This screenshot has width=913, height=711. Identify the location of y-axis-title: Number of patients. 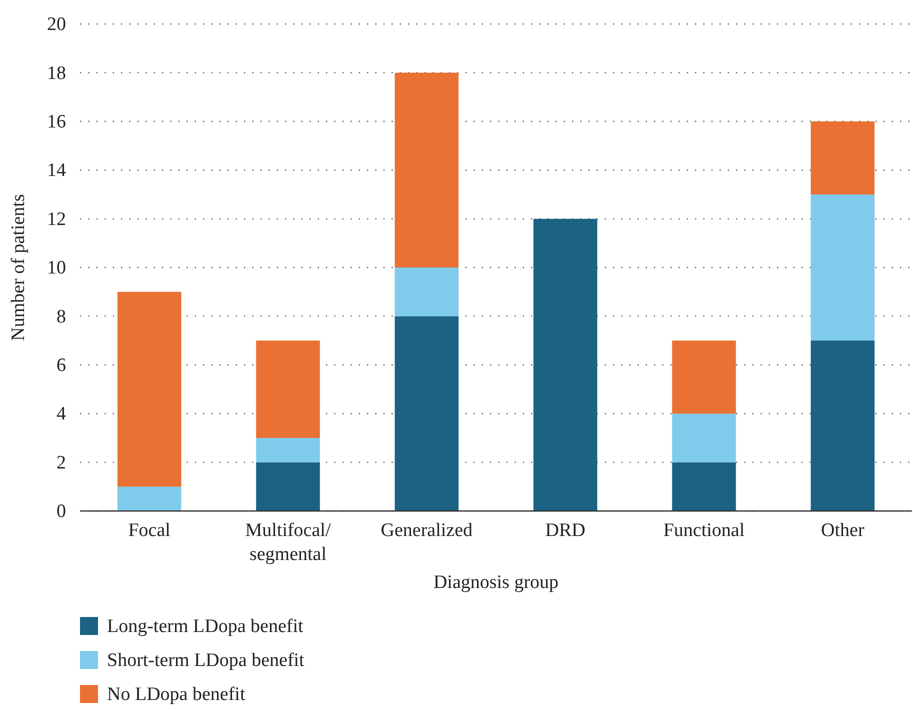
(18, 267).